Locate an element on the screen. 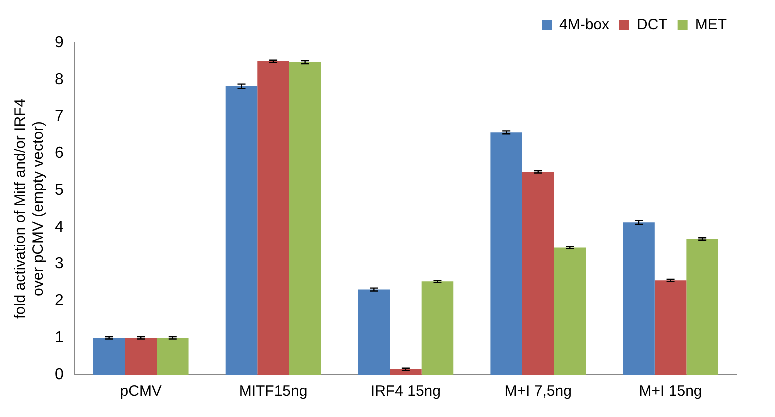 The height and width of the screenshot is (417, 775). y-tick-label: 8 is located at coordinates (59, 79).